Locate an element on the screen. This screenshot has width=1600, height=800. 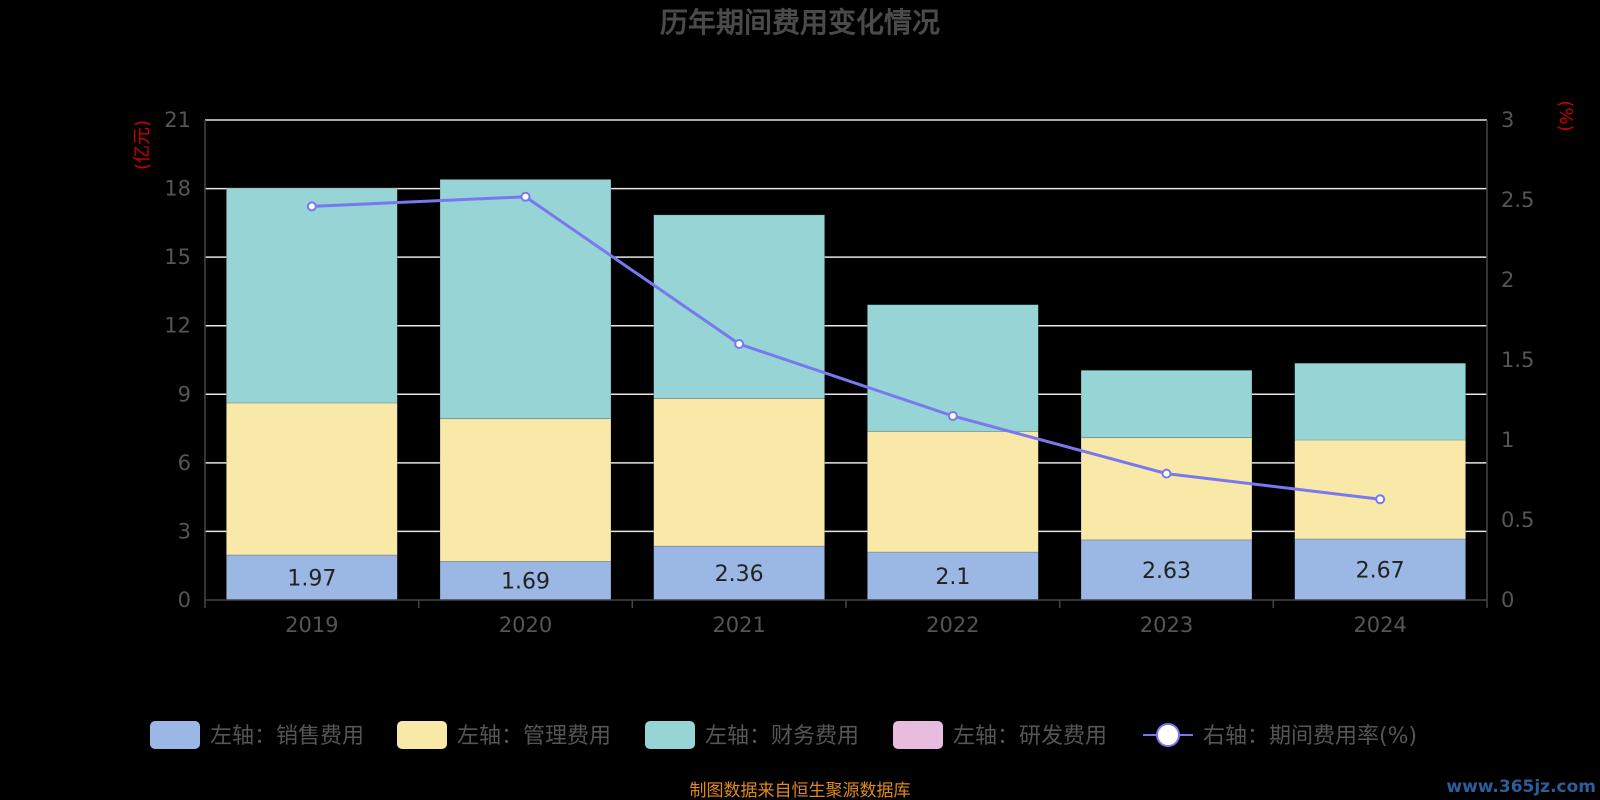
left-tick-label: 21 is located at coordinates (177, 120).